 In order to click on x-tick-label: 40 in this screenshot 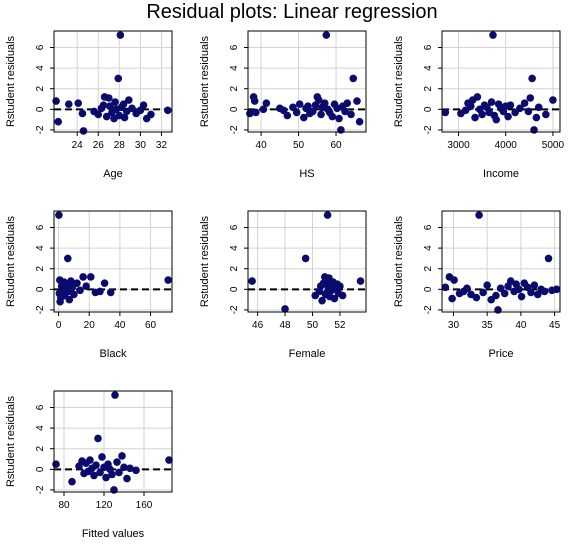, I will do `click(521, 325)`.